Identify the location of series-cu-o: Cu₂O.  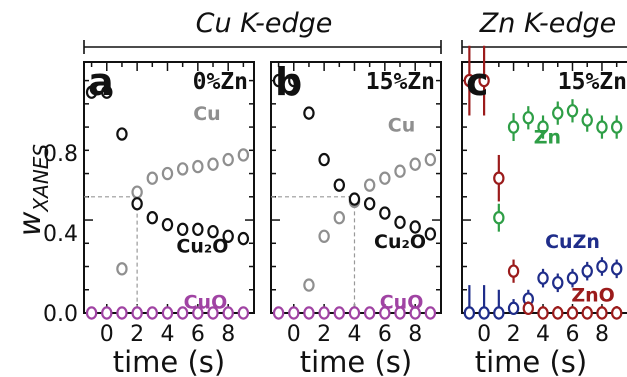
(354, 163).